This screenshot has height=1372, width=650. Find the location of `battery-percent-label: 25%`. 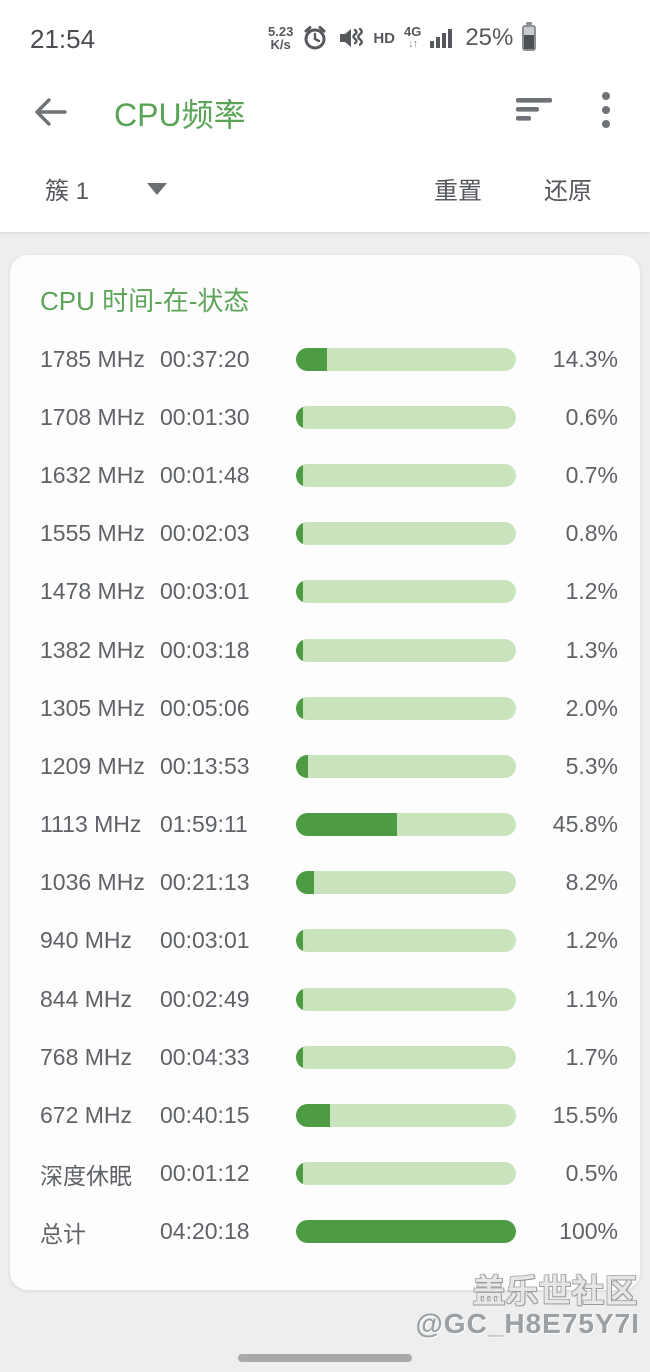

battery-percent-label: 25% is located at coordinates (489, 37).